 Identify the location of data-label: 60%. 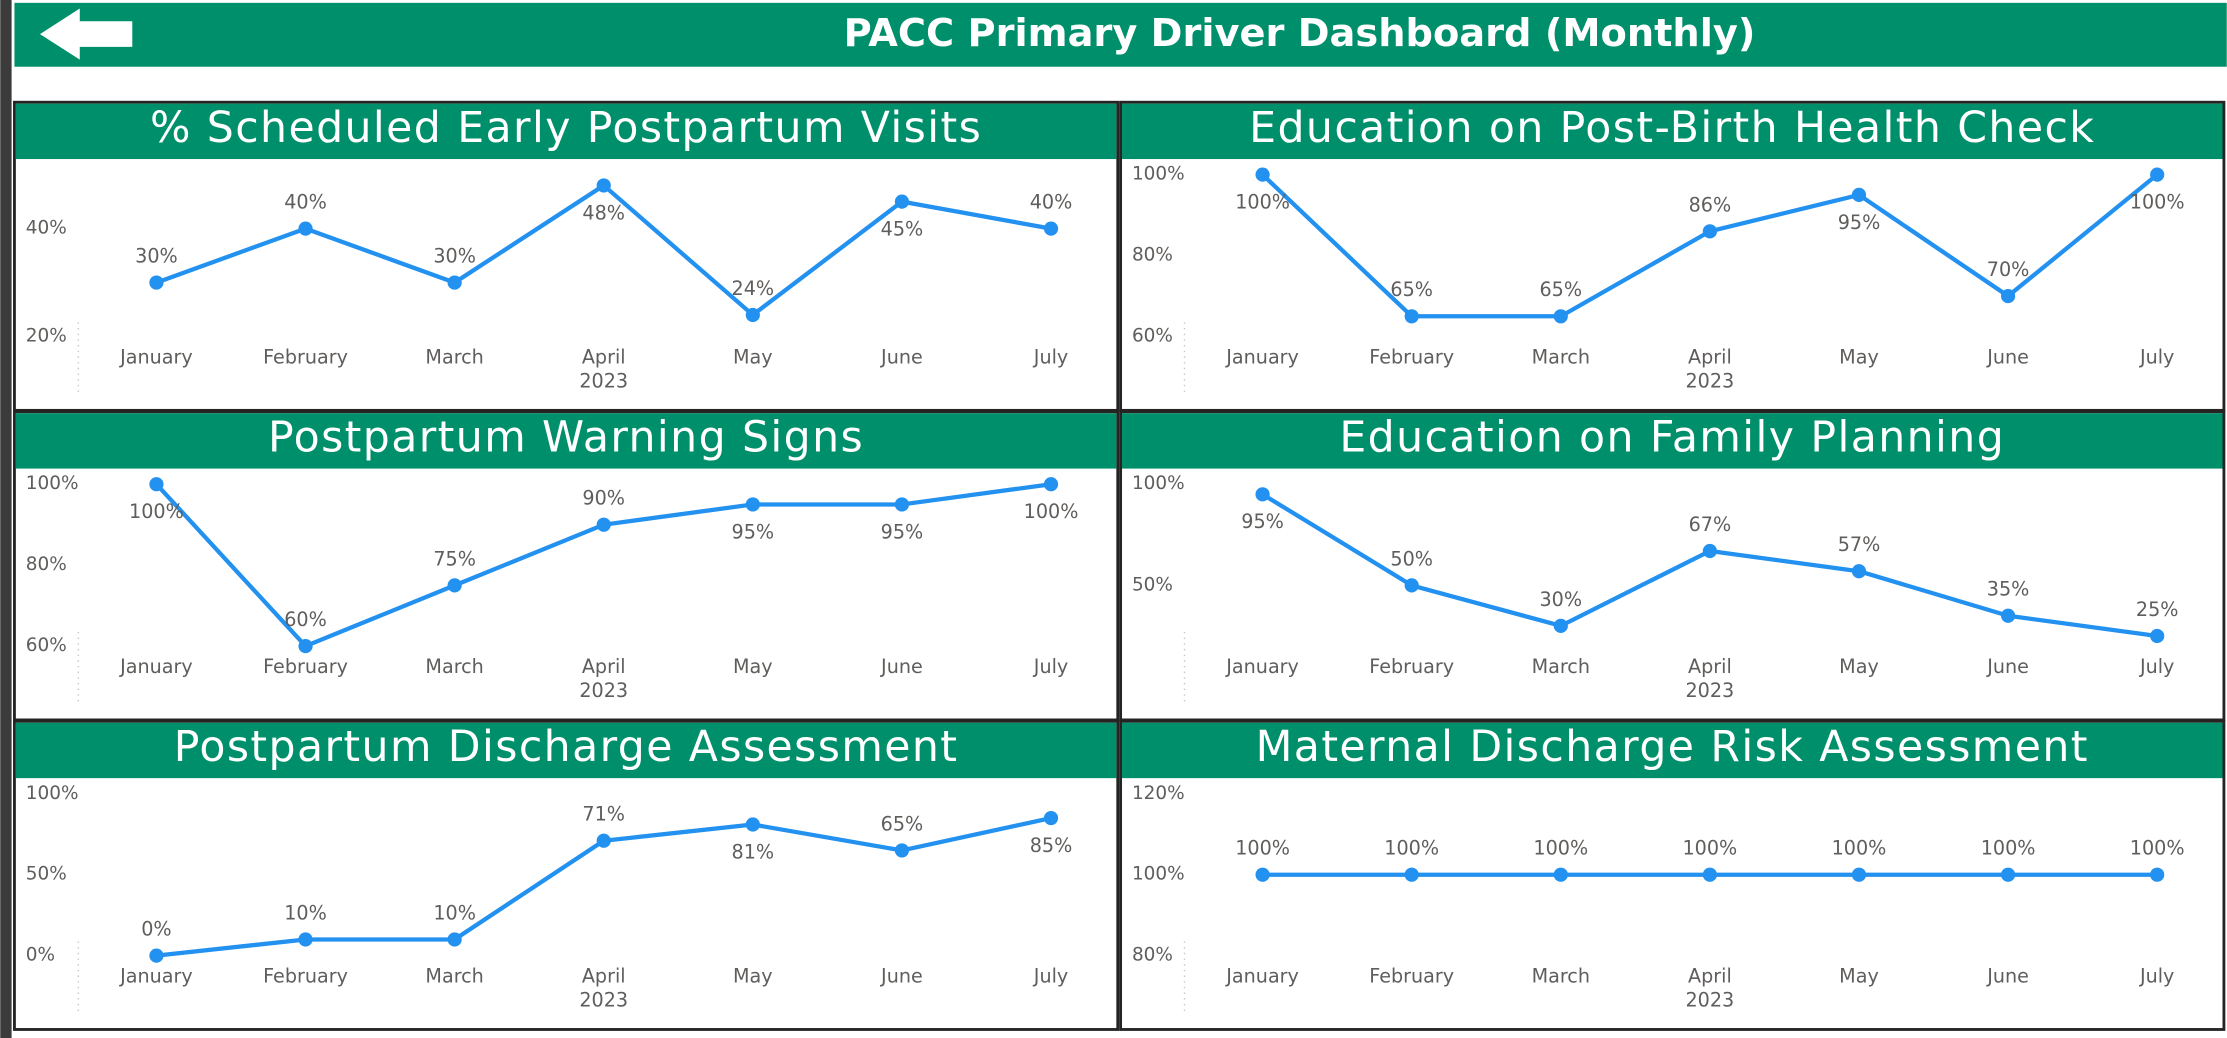
(305, 619).